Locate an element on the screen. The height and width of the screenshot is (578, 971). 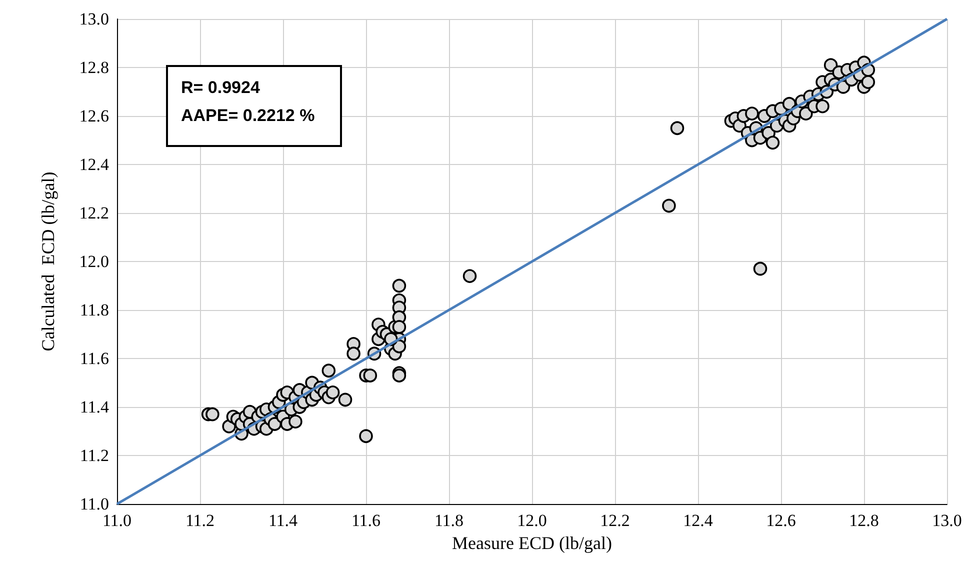
x-tick-label: 11.2 is located at coordinates (200, 520).